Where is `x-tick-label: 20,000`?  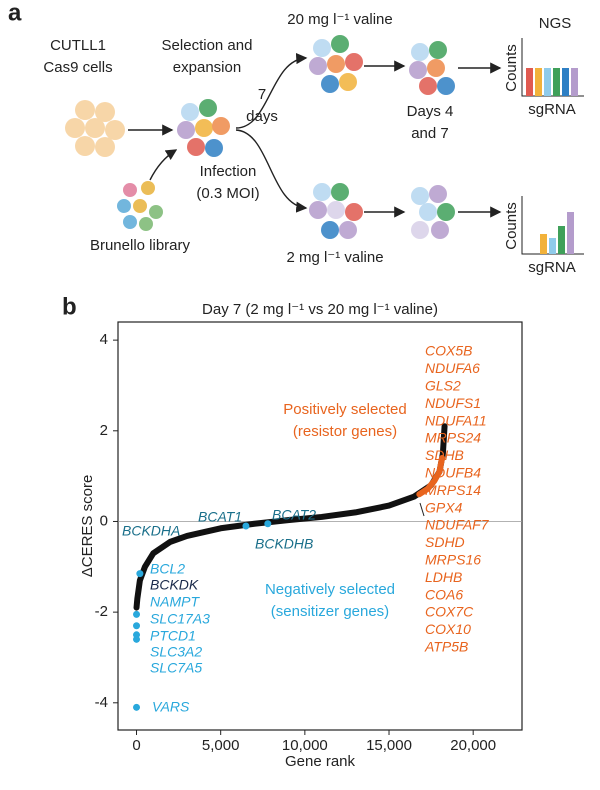 x-tick-label: 20,000 is located at coordinates (473, 745).